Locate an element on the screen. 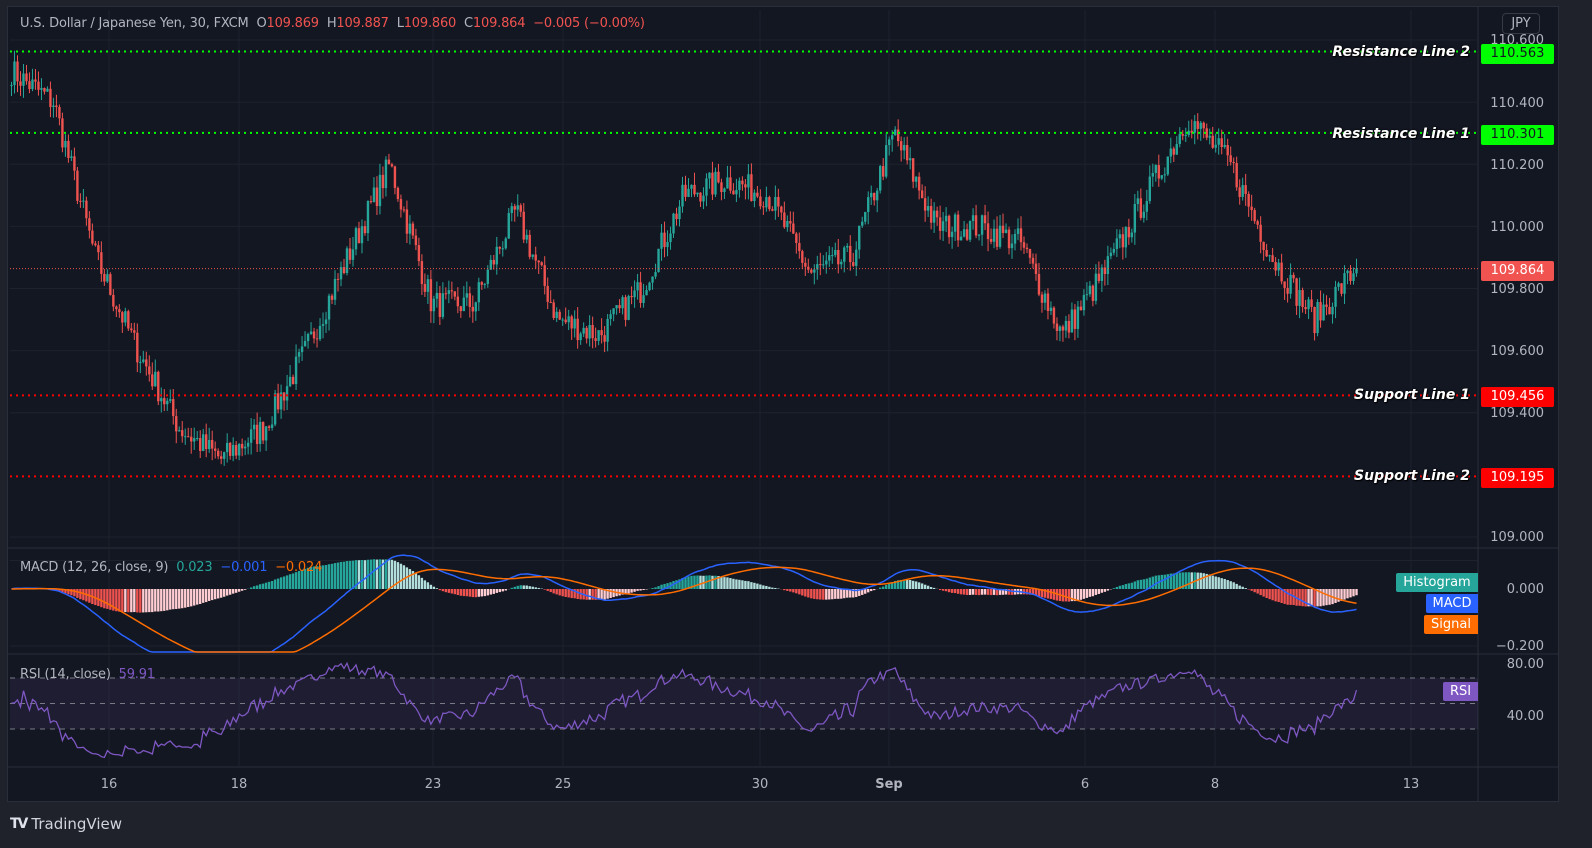  time-tick: 23 is located at coordinates (433, 784).